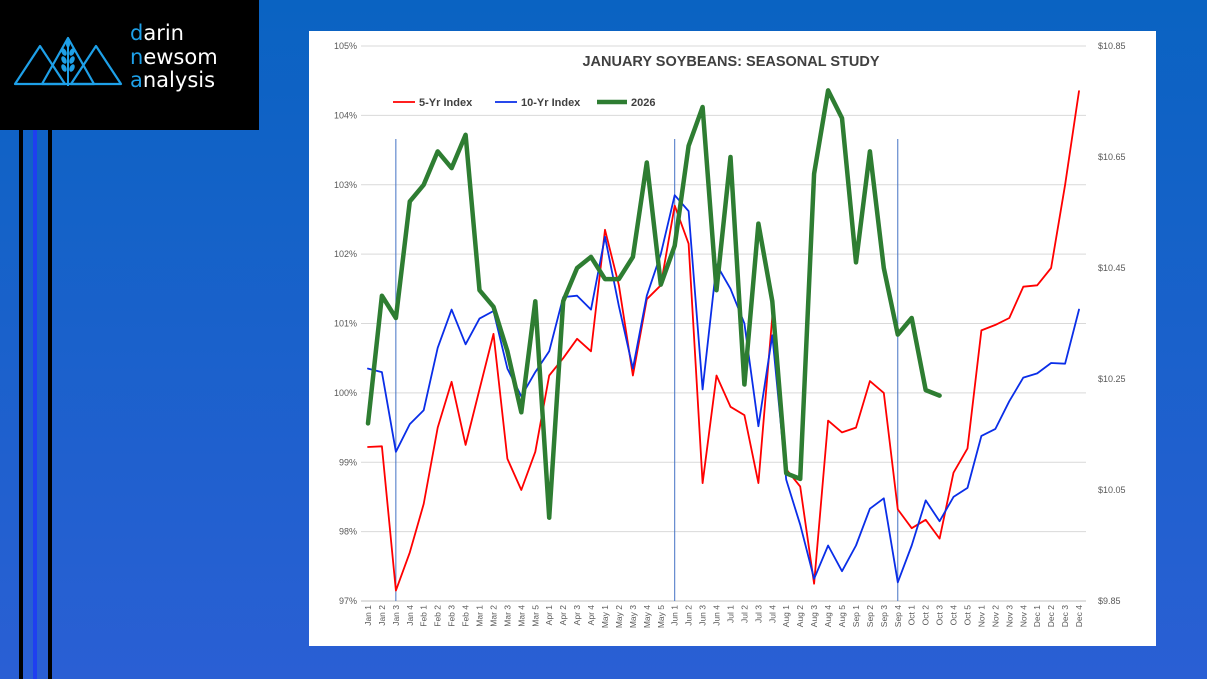  I want to click on x-tick-label: Jun 1, so click(675, 615).